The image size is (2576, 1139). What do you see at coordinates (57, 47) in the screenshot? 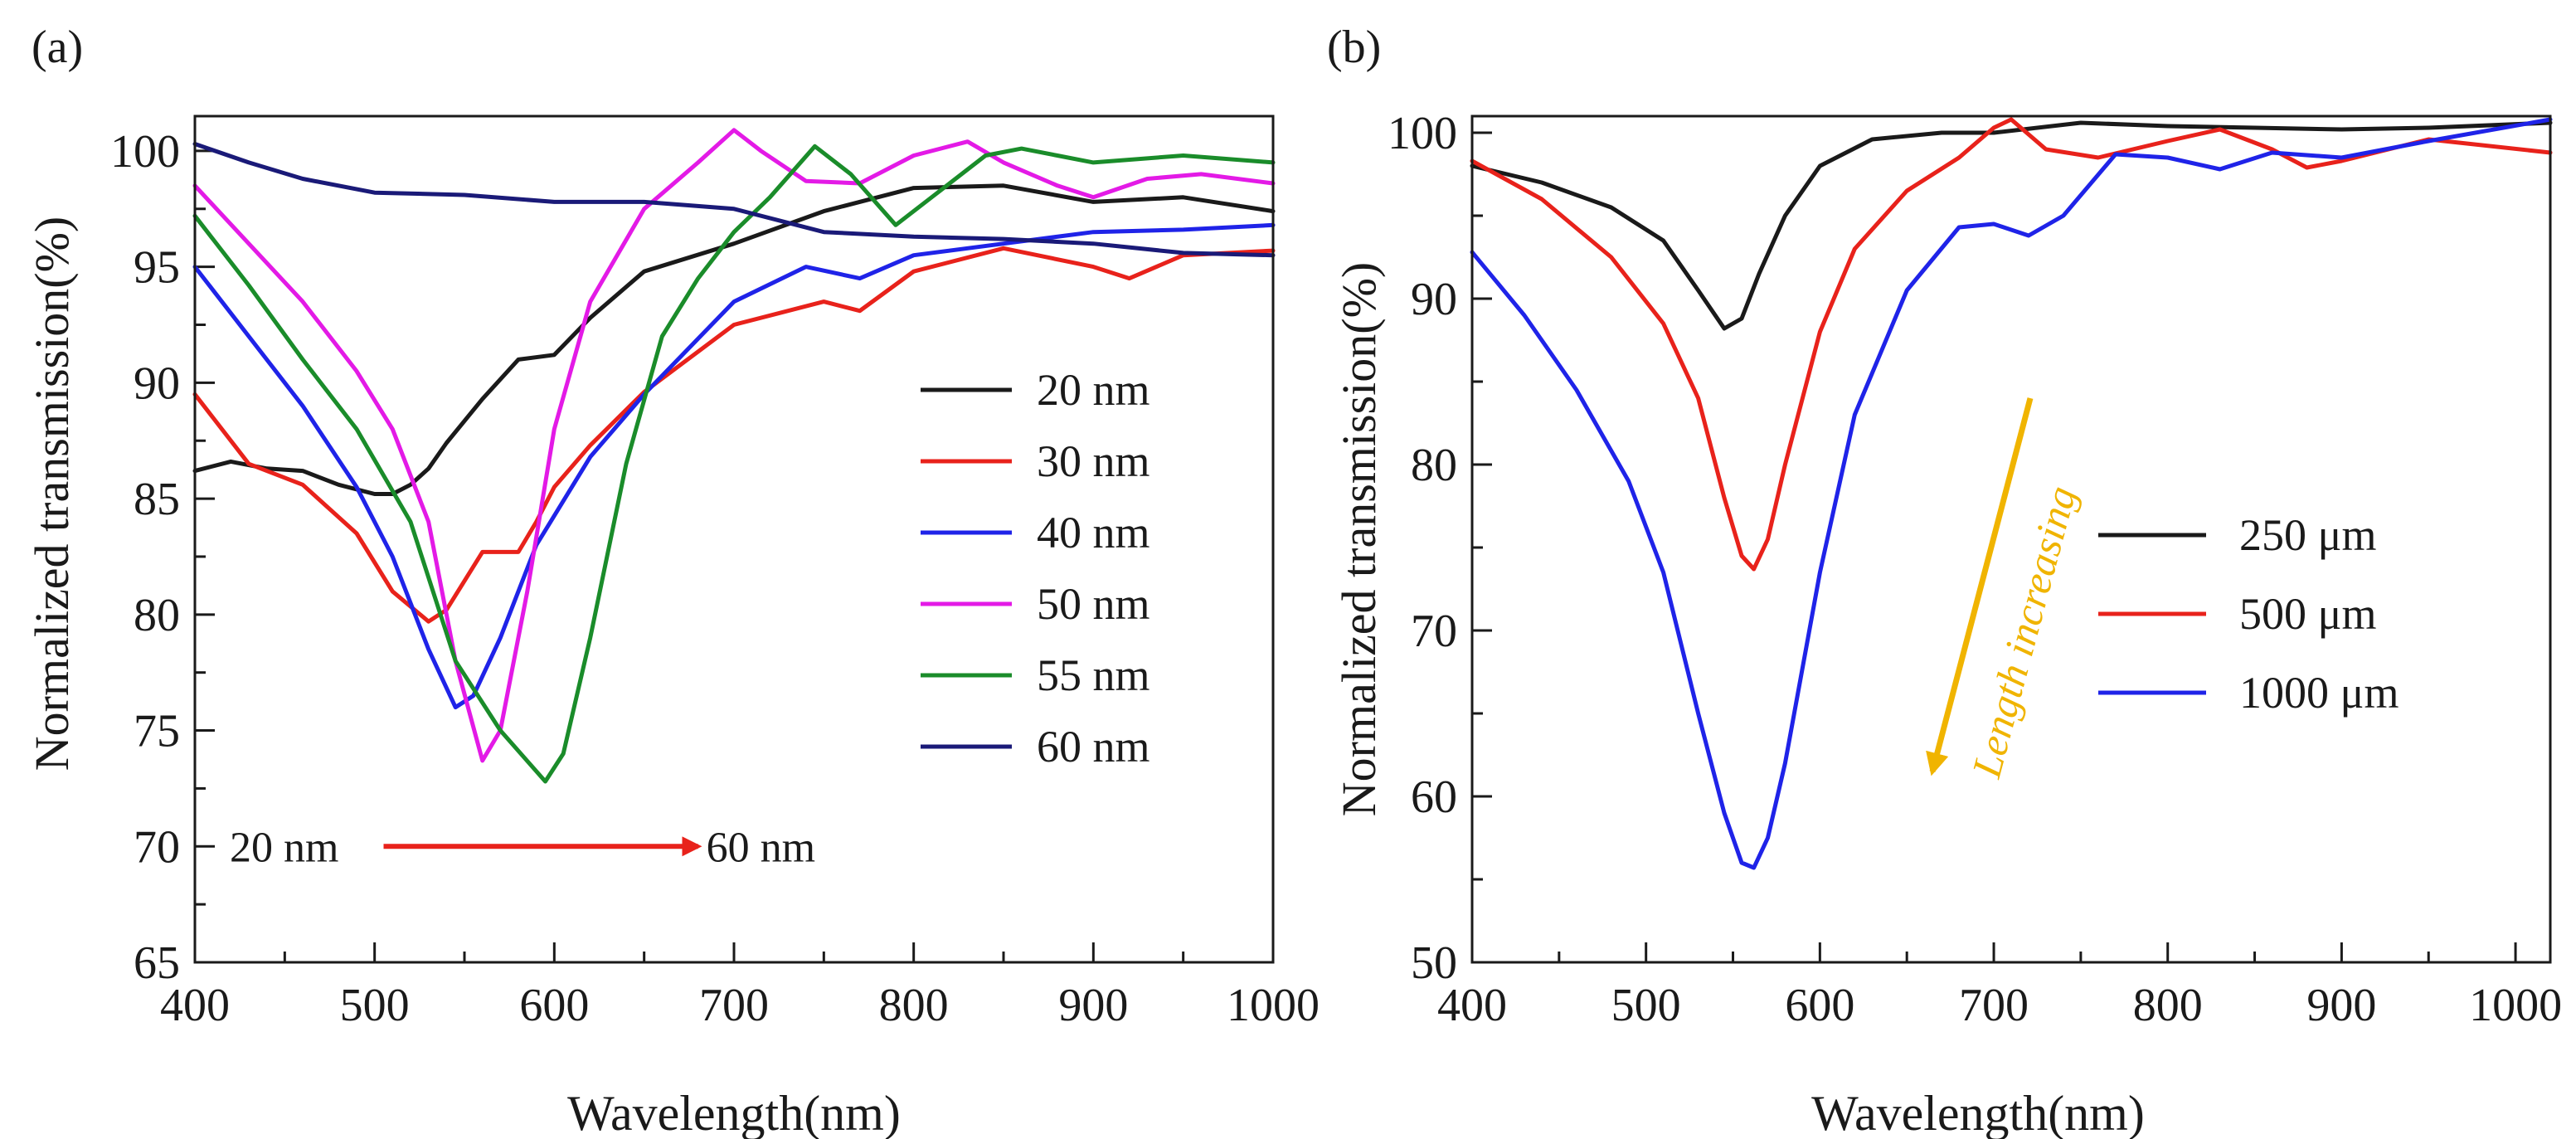
I see `panel-label-a: (a)` at bounding box center [57, 47].